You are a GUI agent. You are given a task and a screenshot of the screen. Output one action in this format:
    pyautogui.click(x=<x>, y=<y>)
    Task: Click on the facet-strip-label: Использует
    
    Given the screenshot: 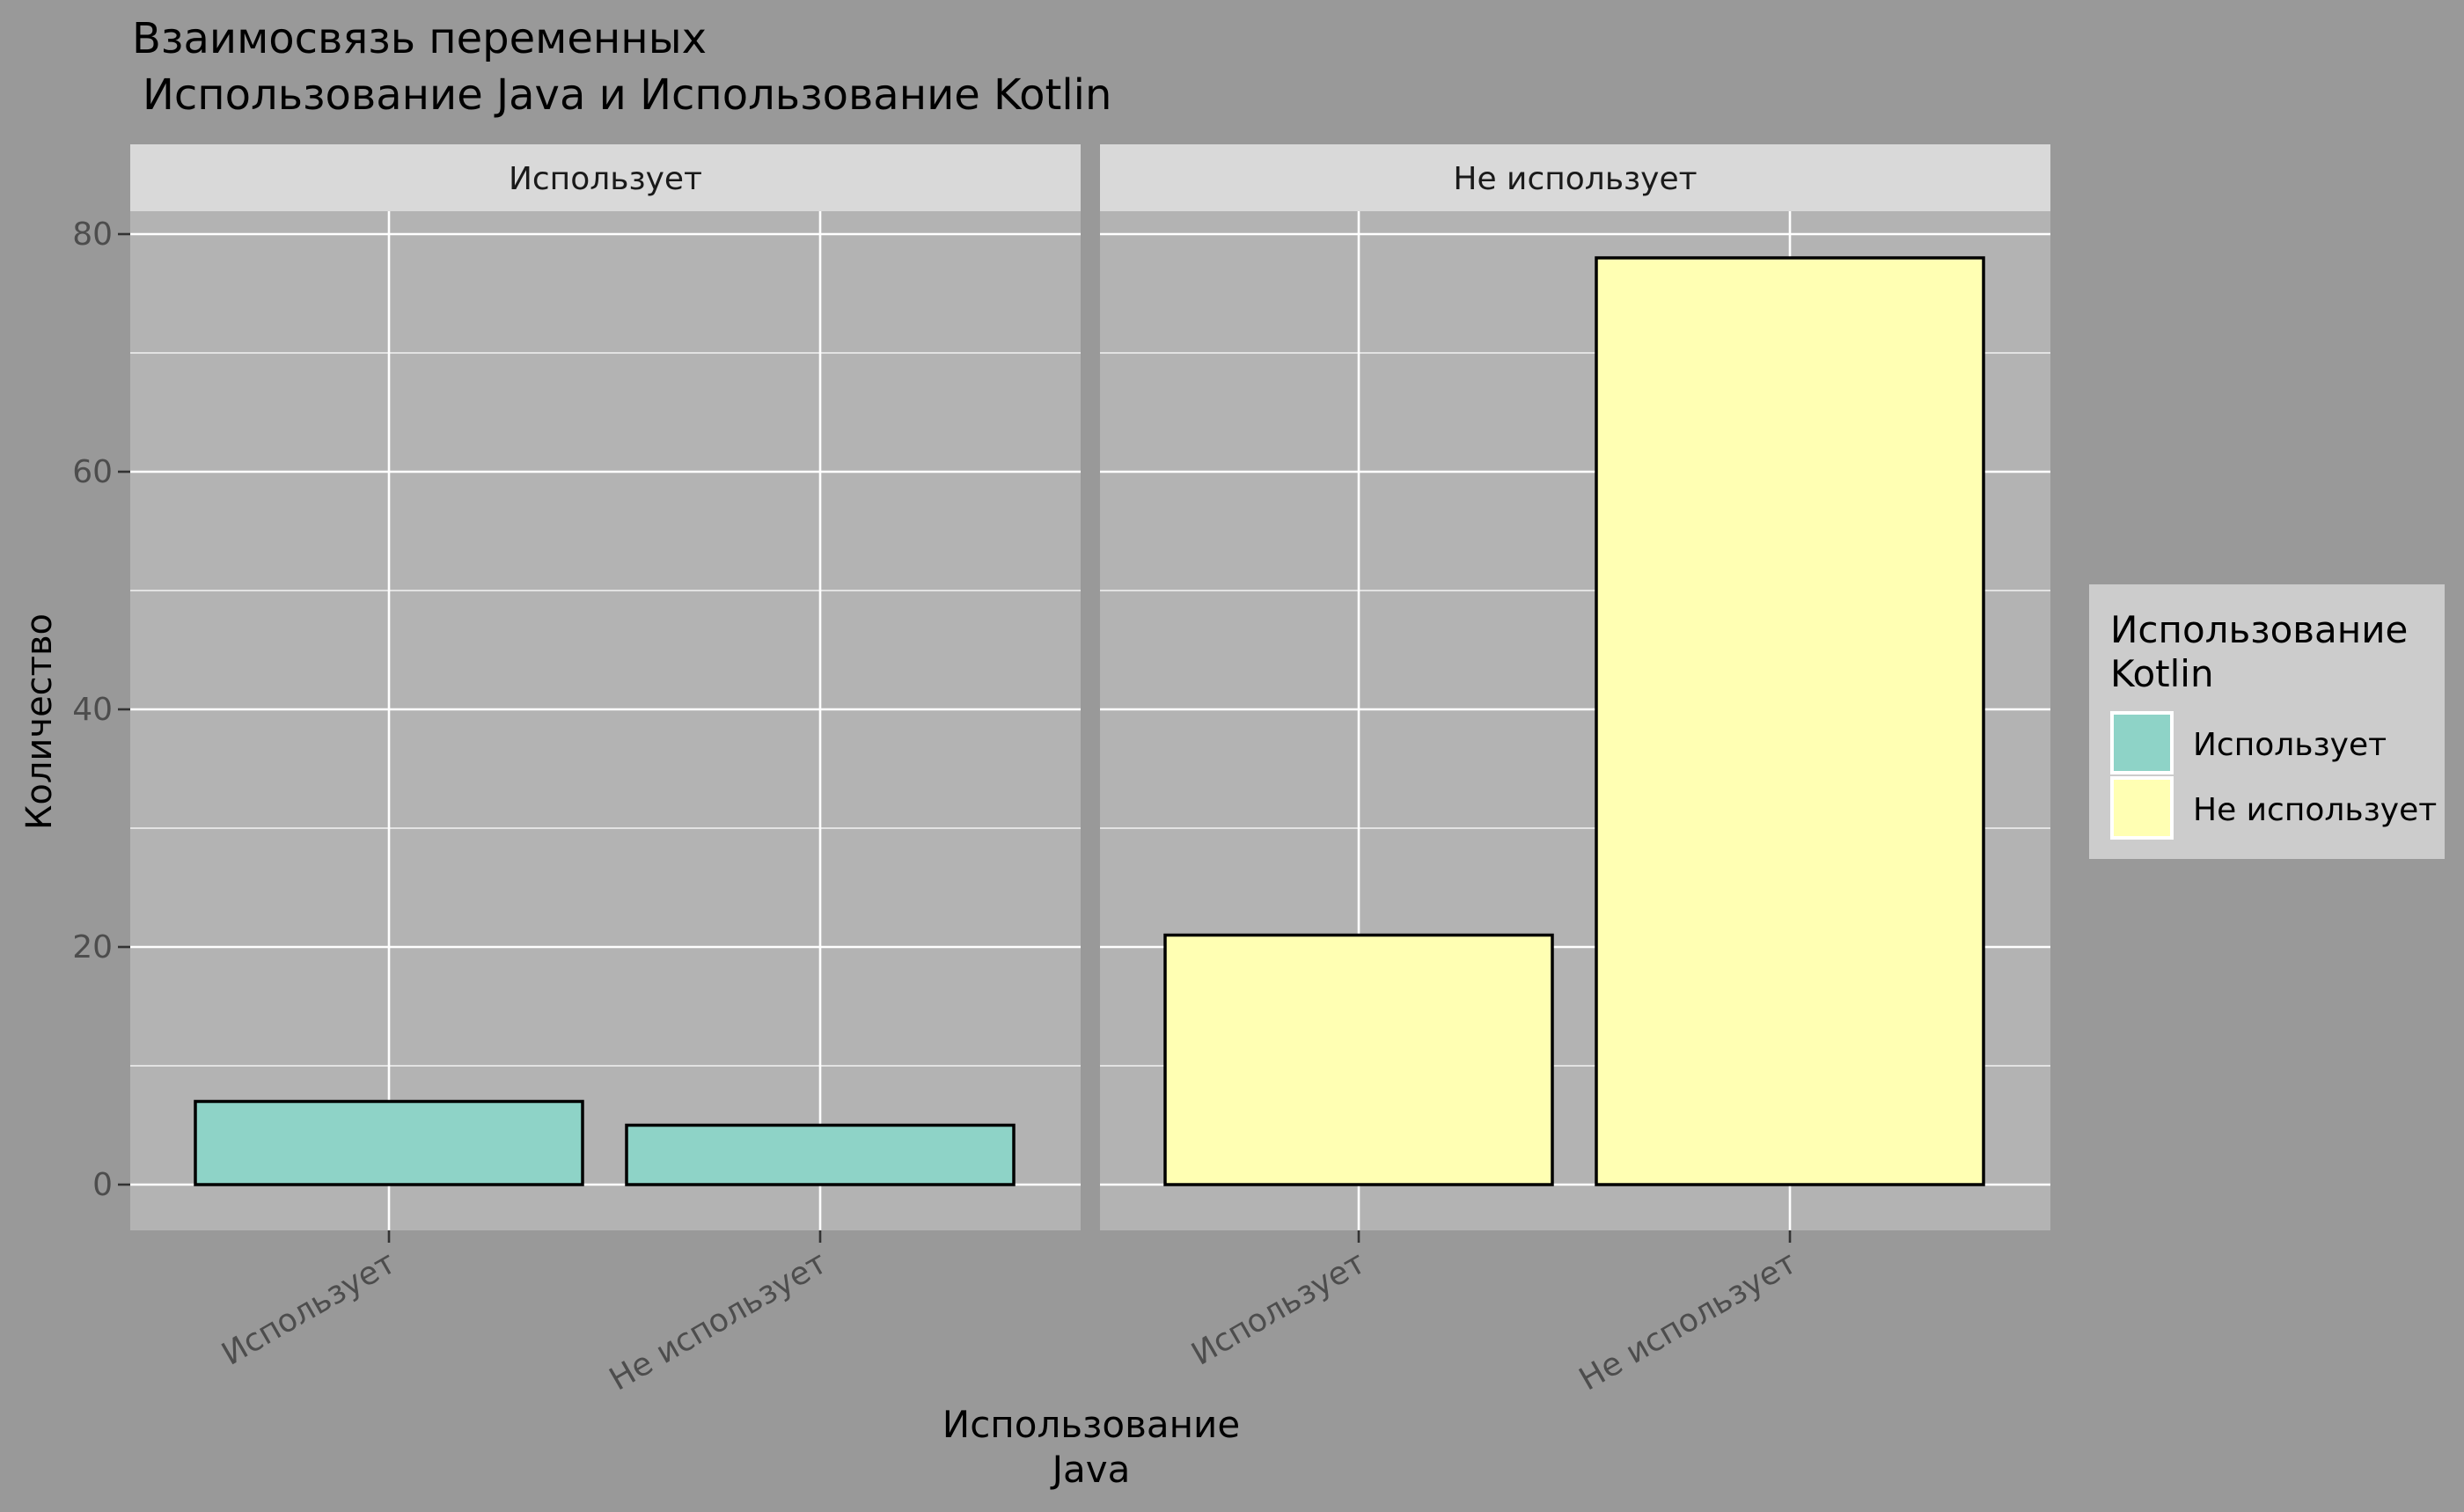 What is the action you would take?
    pyautogui.click(x=605, y=179)
    